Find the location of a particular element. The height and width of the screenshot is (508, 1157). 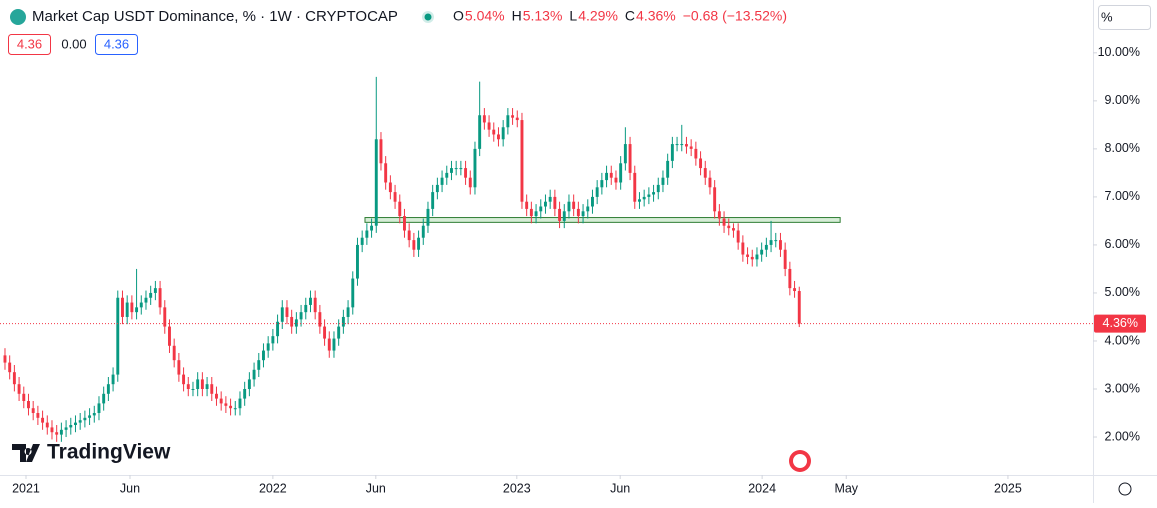

scale-button is located at coordinates (1124, 17).